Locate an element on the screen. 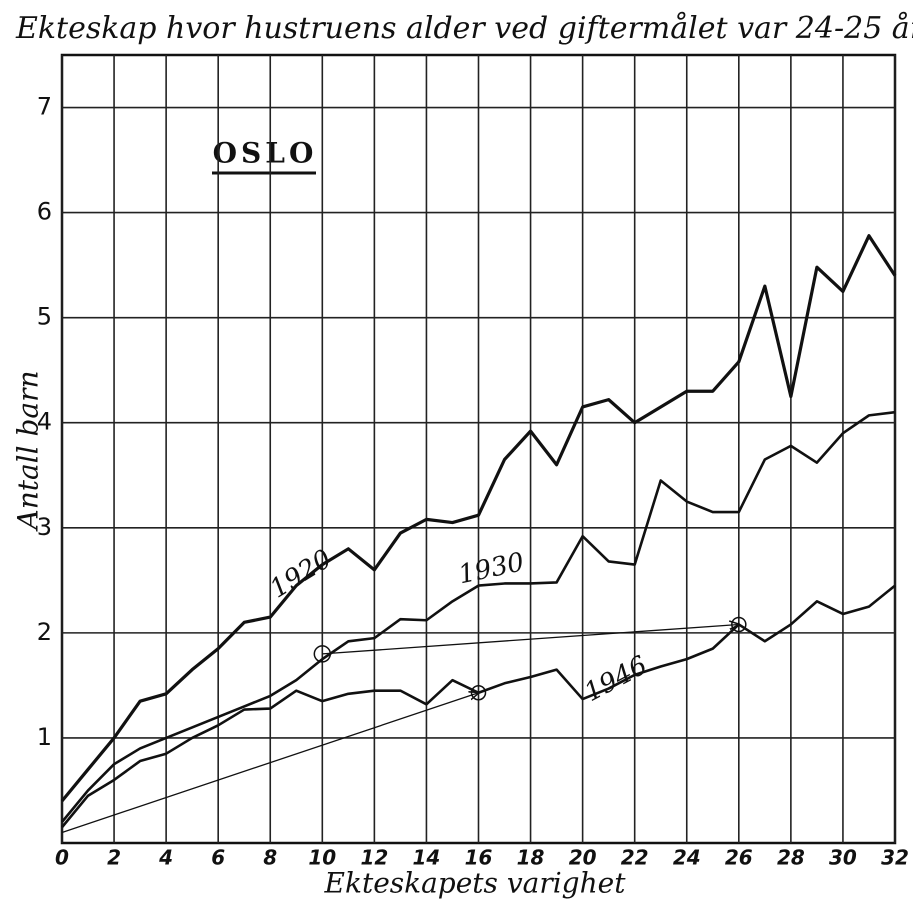 The image size is (913, 903). series-label: 1920 is located at coordinates (301, 574).